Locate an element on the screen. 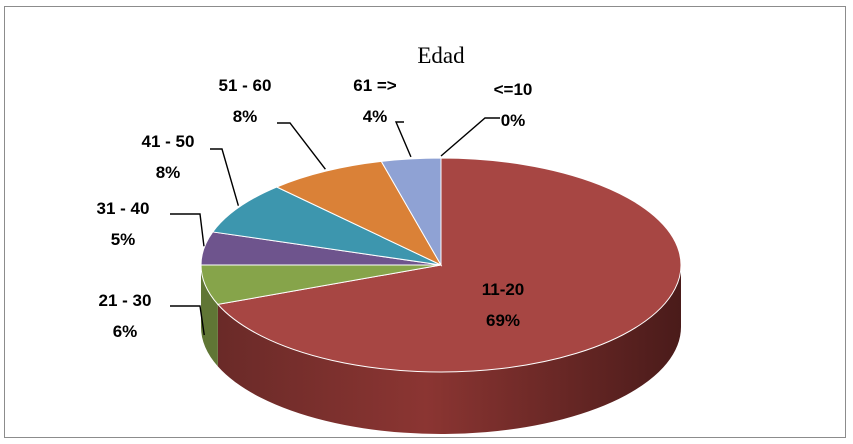 This screenshot has width=853, height=444. label-value-4: 8% is located at coordinates (168, 172).